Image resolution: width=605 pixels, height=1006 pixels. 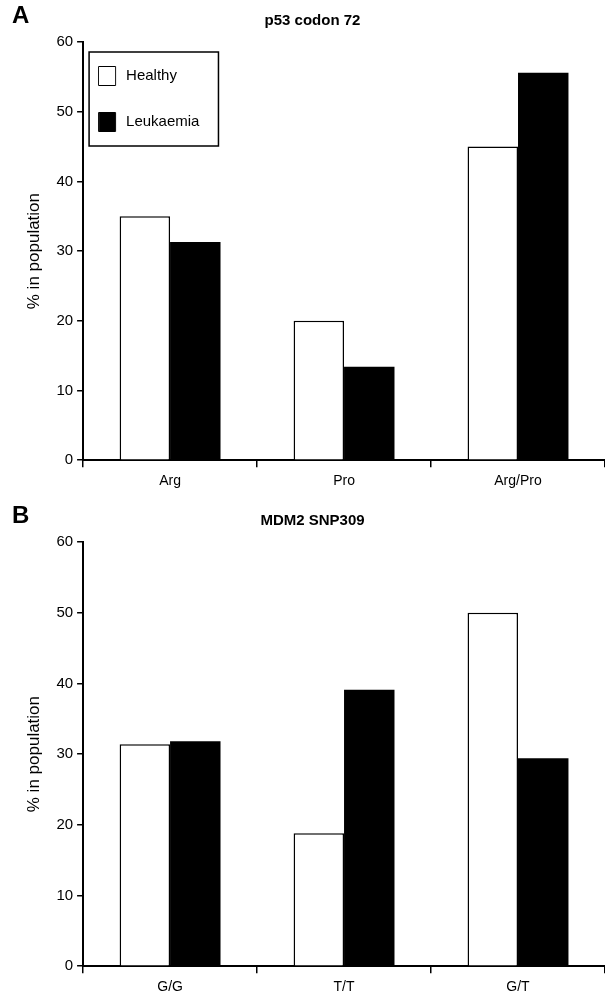 I want to click on chart-title: p53 codon 72, so click(x=312, y=20).